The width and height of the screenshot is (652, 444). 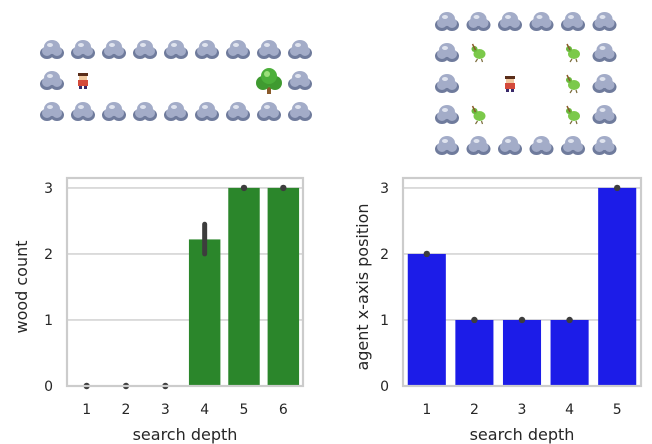 I want to click on gridworld-scene-wood, so click(x=176, y=80).